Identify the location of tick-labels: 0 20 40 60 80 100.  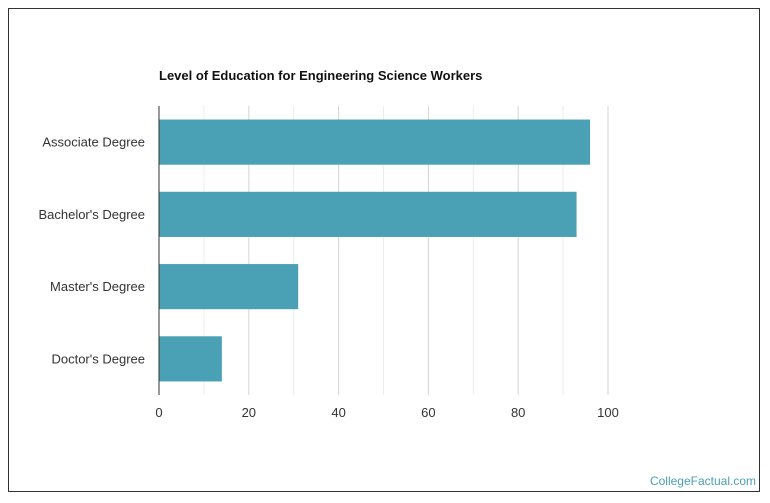
(386, 412).